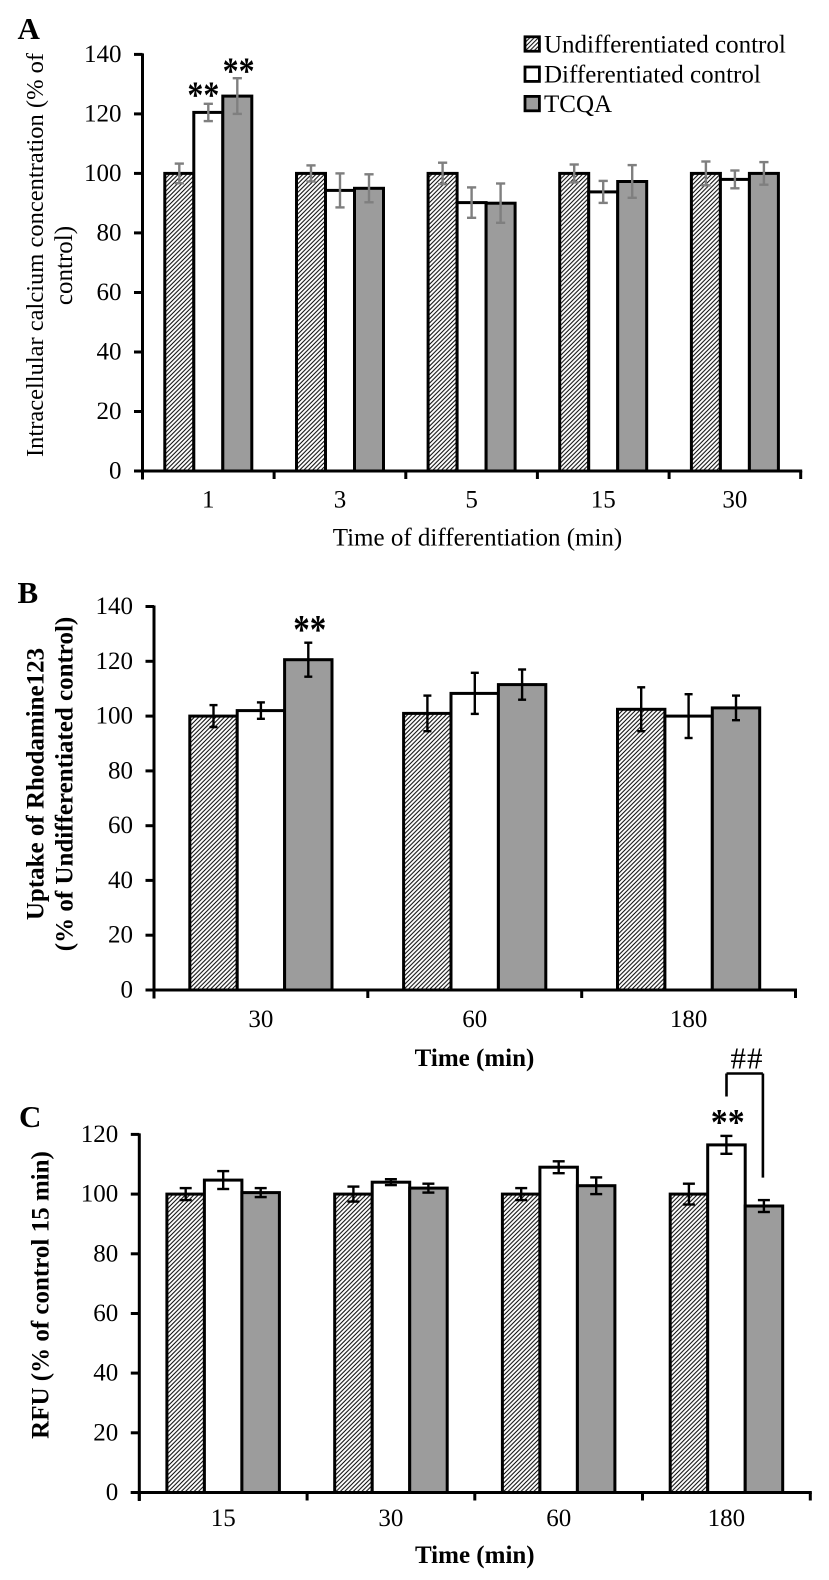 The width and height of the screenshot is (829, 1580). Describe the element at coordinates (652, 75) in the screenshot. I see `svg-text: Differentiated control` at that location.